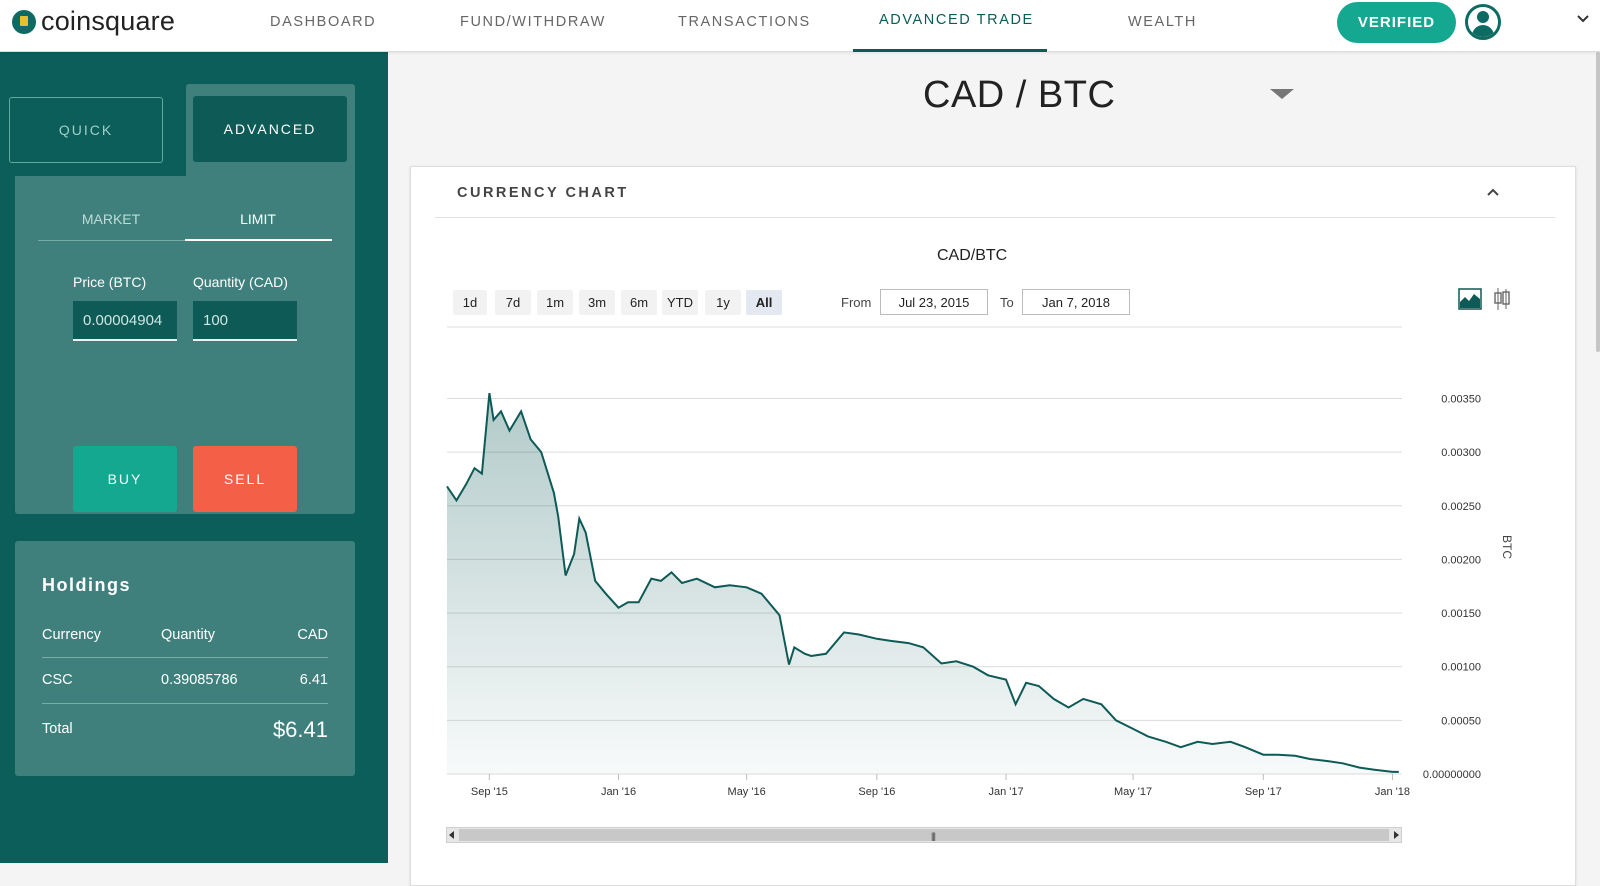 The height and width of the screenshot is (886, 1600). Describe the element at coordinates (71, 635) in the screenshot. I see `holdings-header-currency: Currency` at that location.